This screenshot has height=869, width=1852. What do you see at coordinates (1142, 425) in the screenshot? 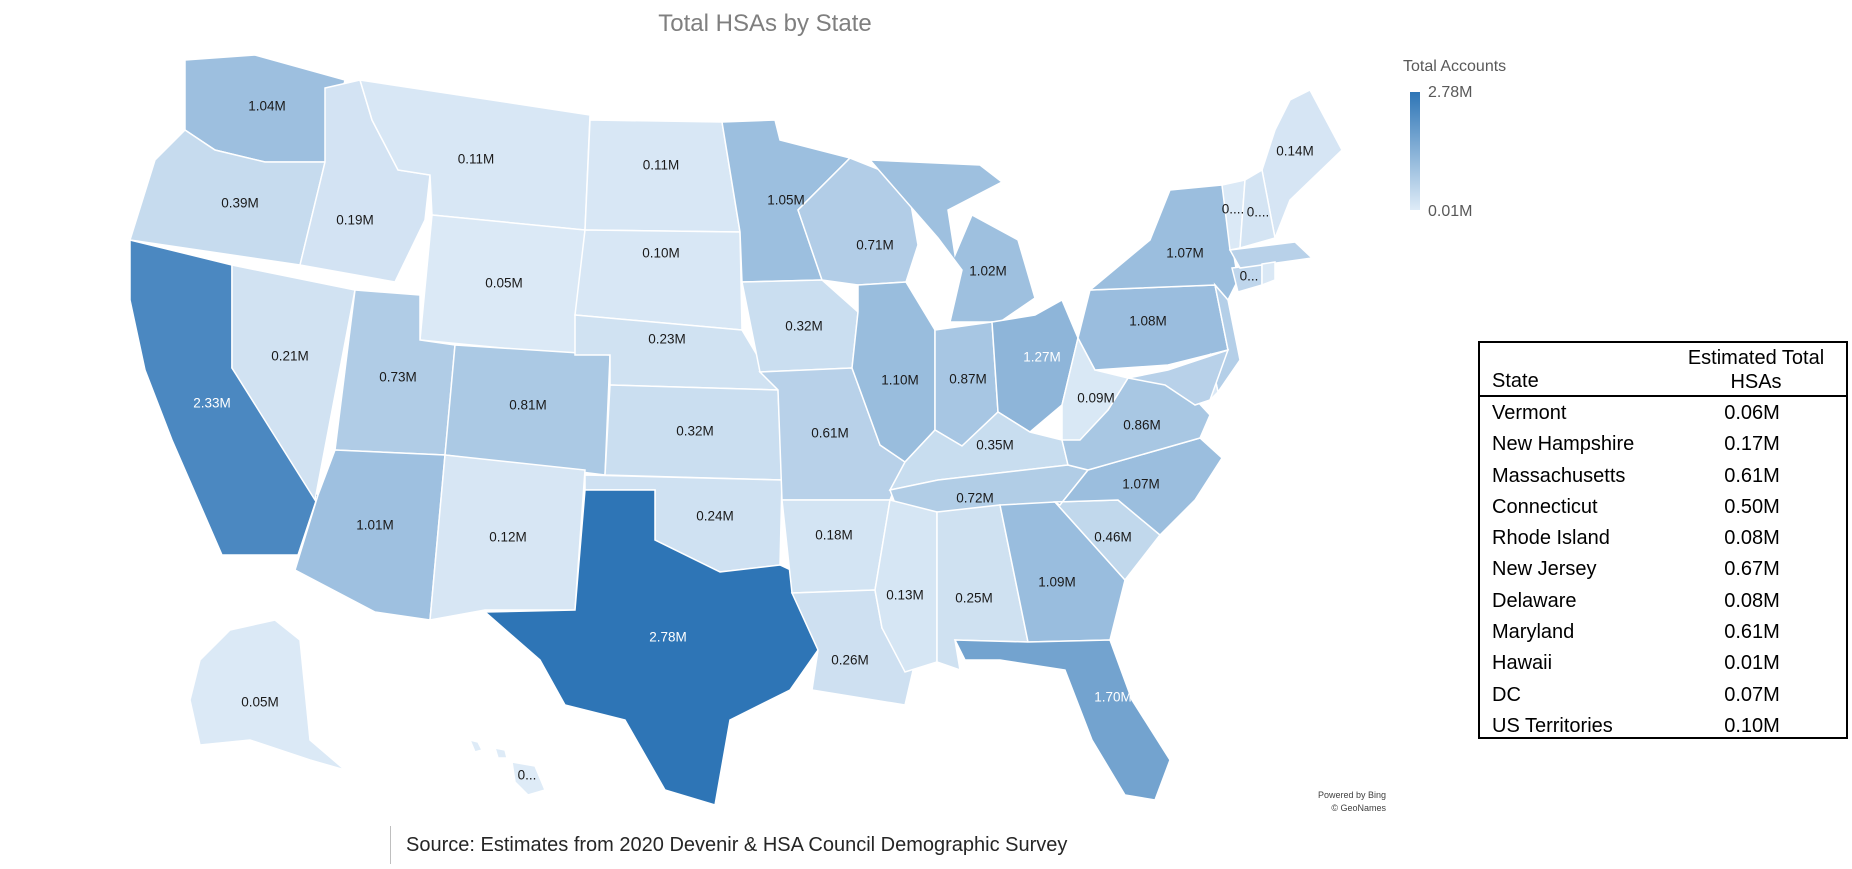
I see `state-value-label-va: 0.86M` at bounding box center [1142, 425].